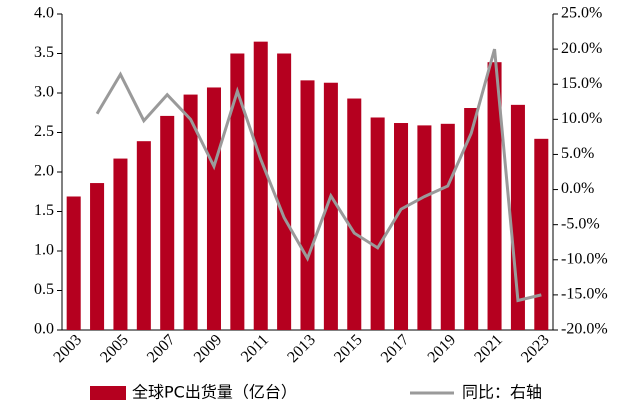 The image size is (633, 405). I want to click on y-tick-label: 4.0, so click(44, 13).